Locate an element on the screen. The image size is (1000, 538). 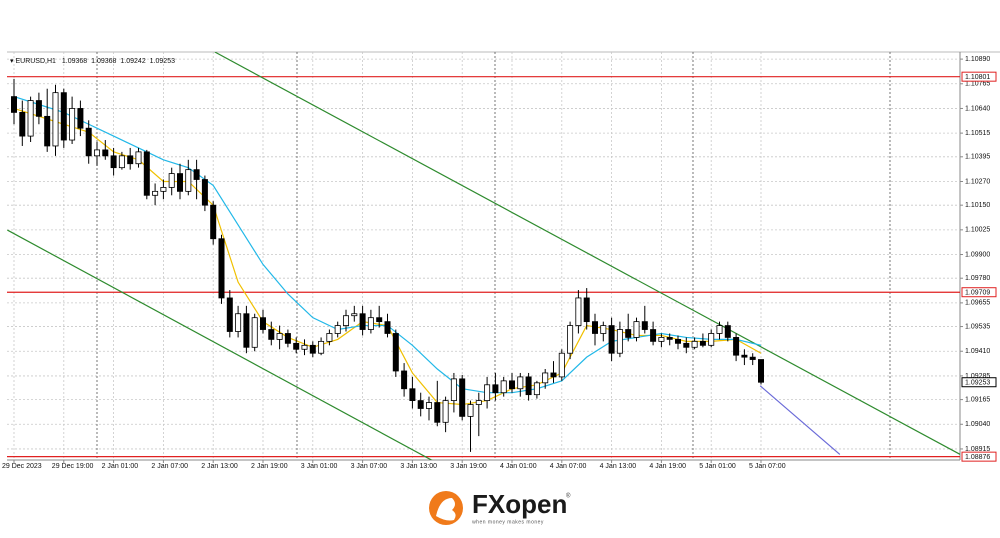
current-price-label: 1.09253 is located at coordinates (977, 383).